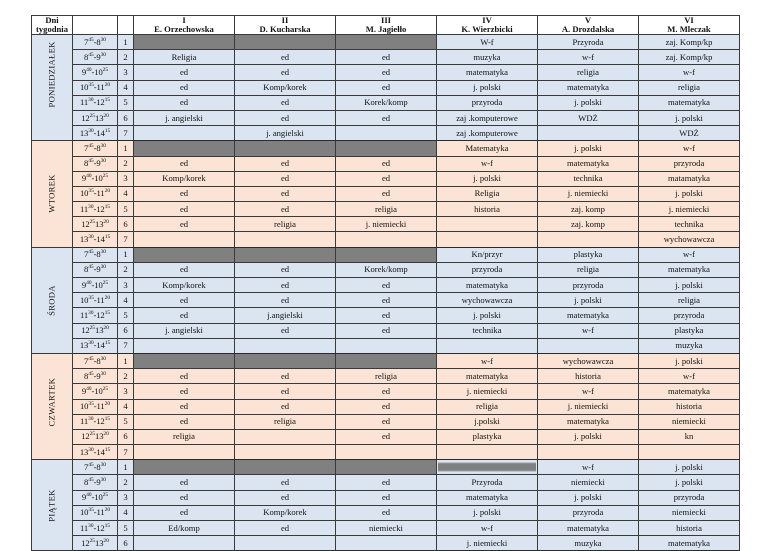  What do you see at coordinates (184, 376) in the screenshot?
I see `lesson-cell-czwartek-2-class1: ed` at bounding box center [184, 376].